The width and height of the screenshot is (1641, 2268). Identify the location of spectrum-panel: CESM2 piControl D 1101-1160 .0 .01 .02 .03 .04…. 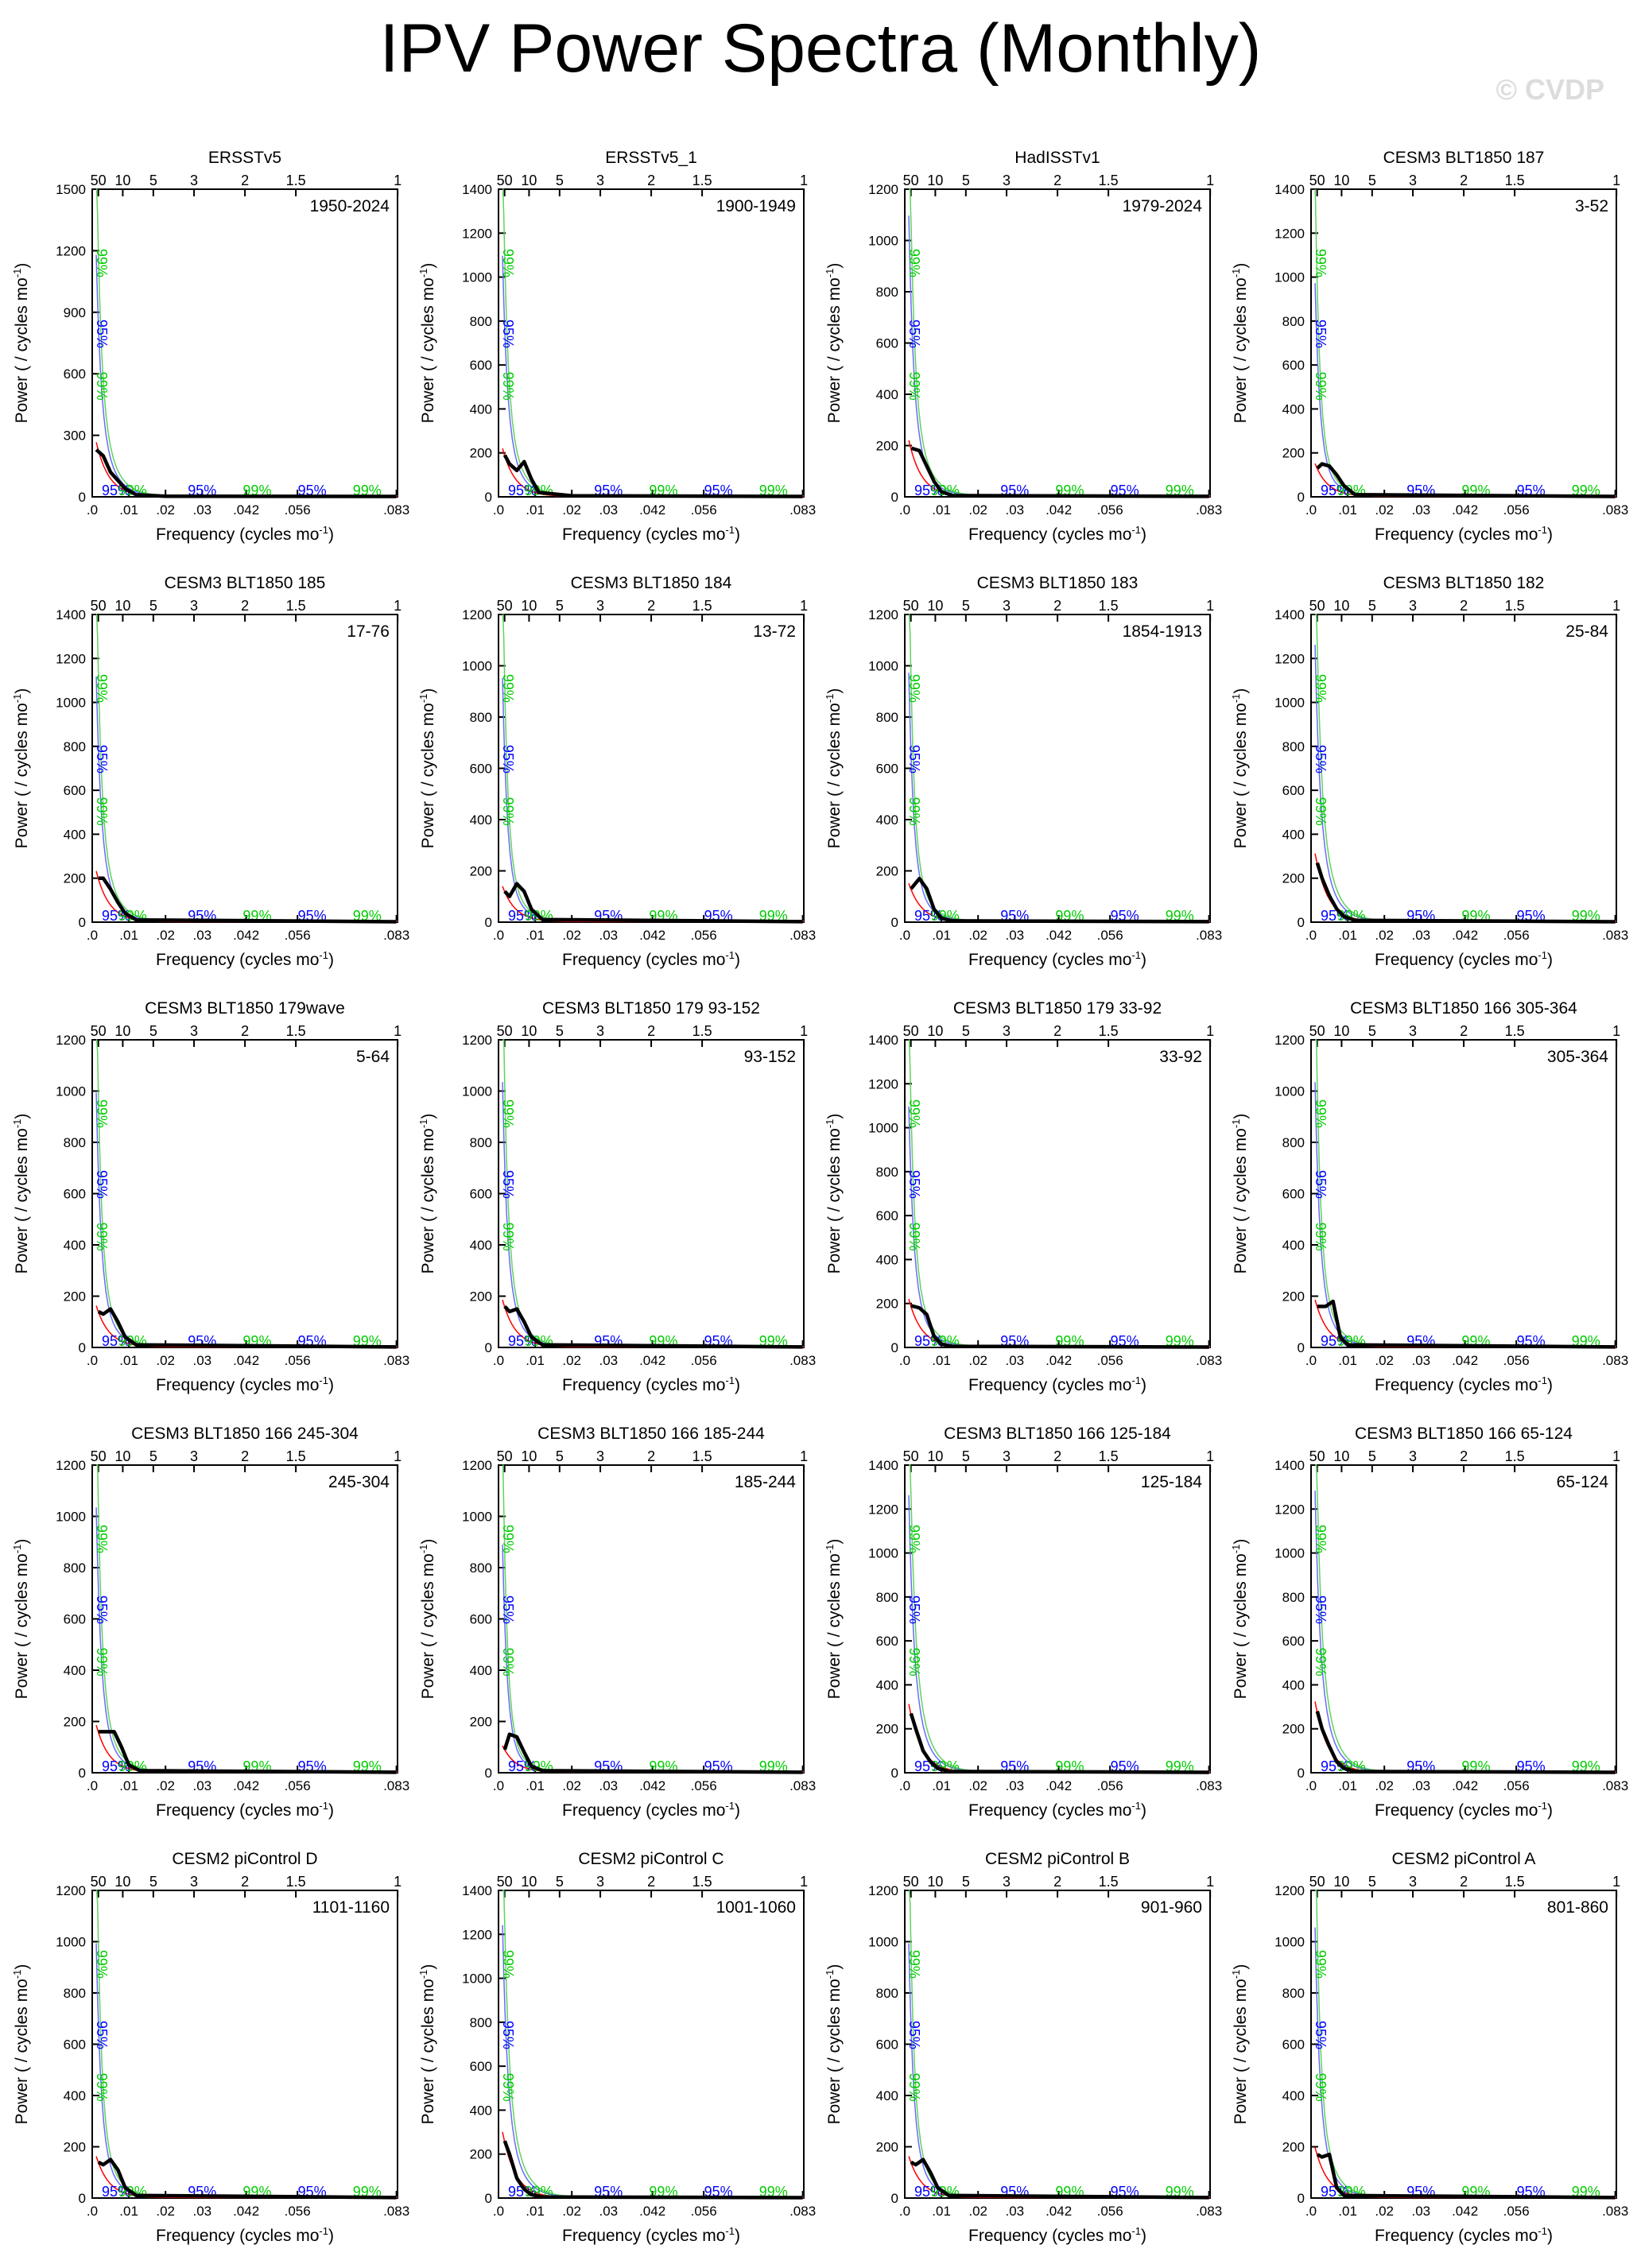
(210, 2048).